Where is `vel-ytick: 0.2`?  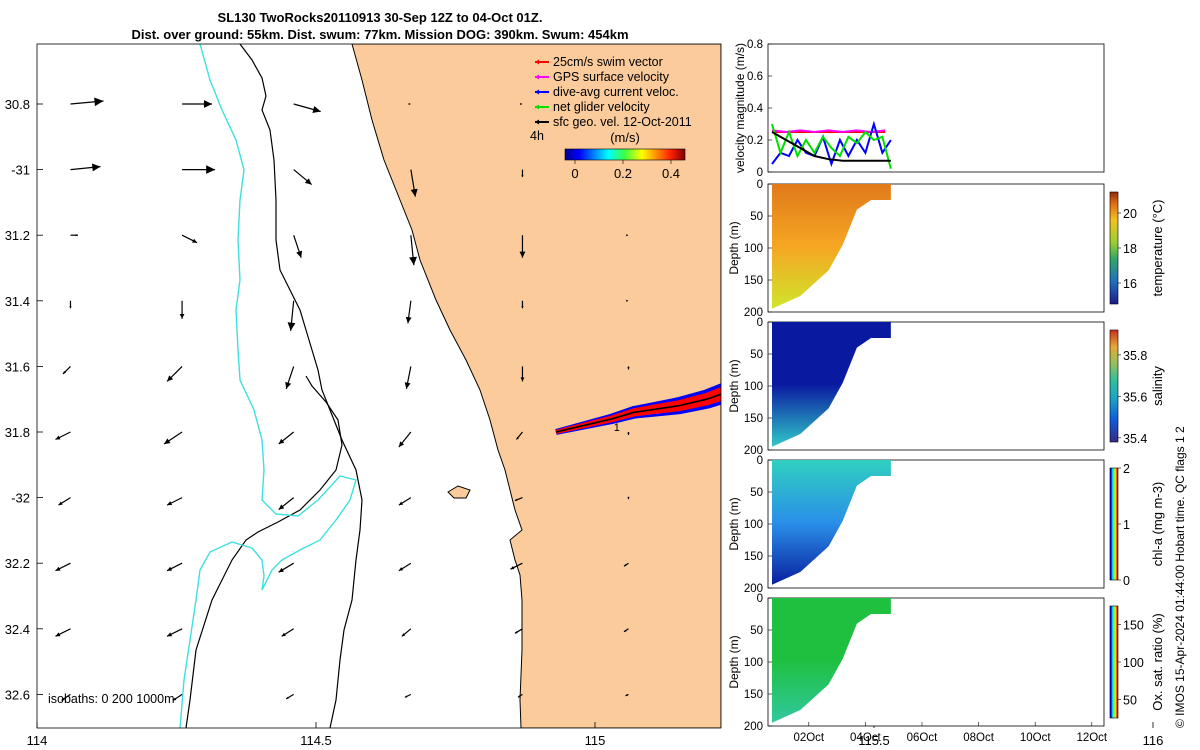 vel-ytick: 0.2 is located at coordinates (755, 141).